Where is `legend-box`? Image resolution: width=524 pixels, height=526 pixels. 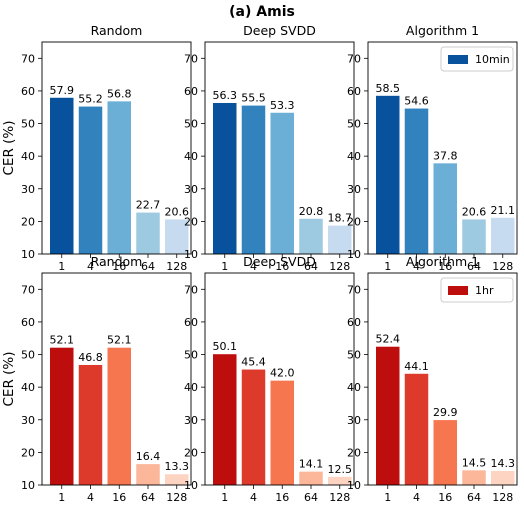 legend-box is located at coordinates (477, 290).